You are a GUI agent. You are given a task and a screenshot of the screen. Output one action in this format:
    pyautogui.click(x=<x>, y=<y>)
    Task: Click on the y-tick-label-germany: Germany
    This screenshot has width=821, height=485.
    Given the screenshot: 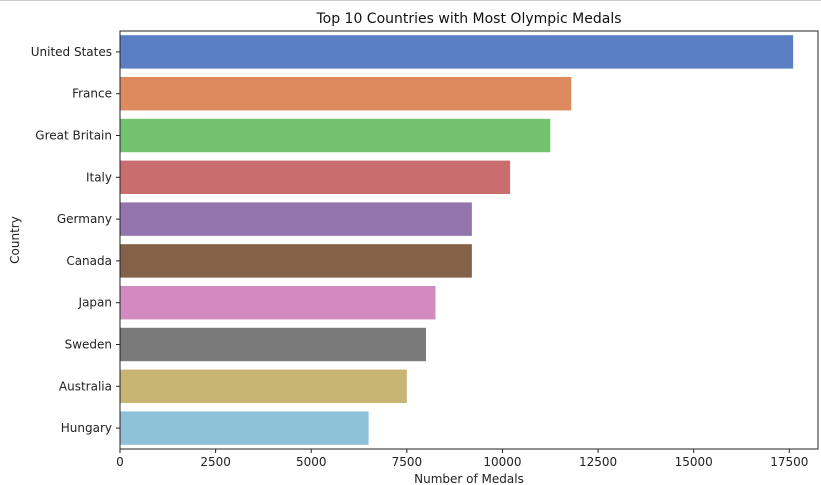 What is the action you would take?
    pyautogui.click(x=84, y=219)
    